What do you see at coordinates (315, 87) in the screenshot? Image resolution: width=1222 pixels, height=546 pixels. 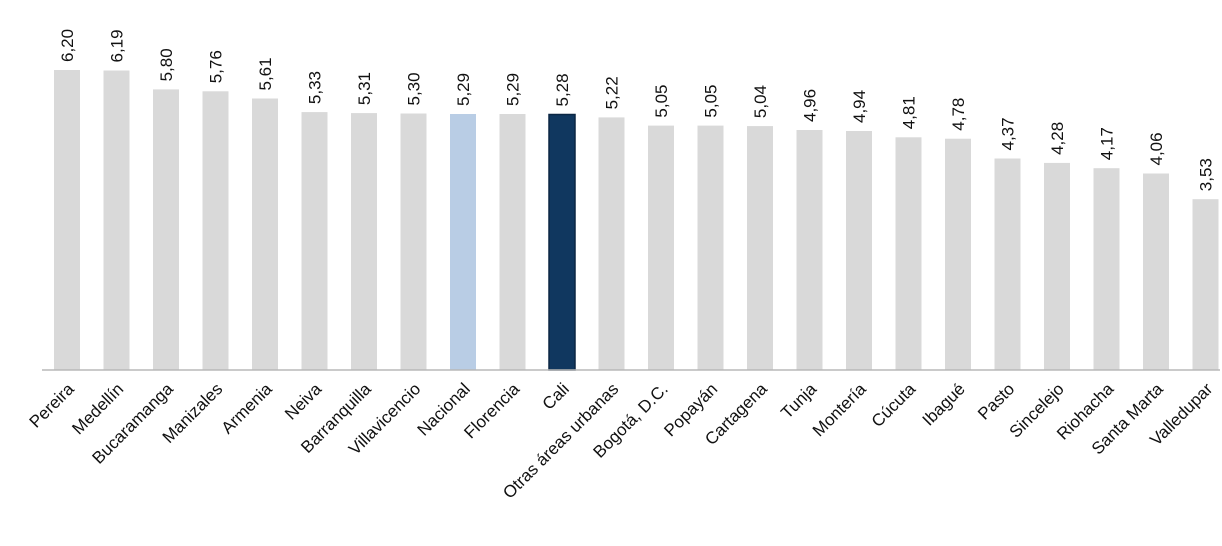 I see `value-label-neiva: 5,33` at bounding box center [315, 87].